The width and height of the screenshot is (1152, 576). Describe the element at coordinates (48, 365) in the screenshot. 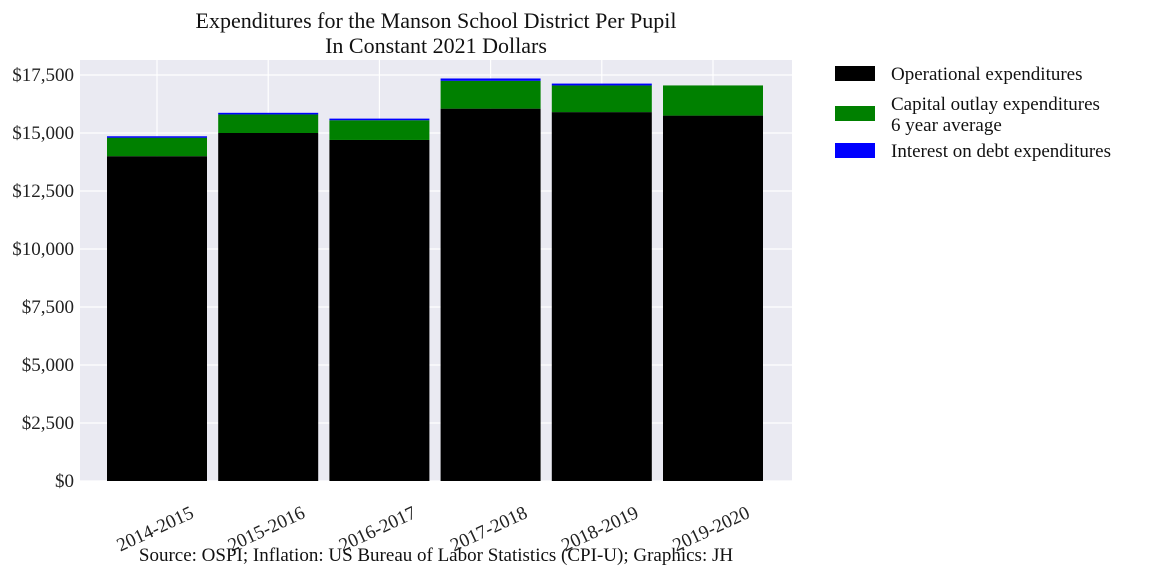

I see `y-tick-label: $5,000` at that location.